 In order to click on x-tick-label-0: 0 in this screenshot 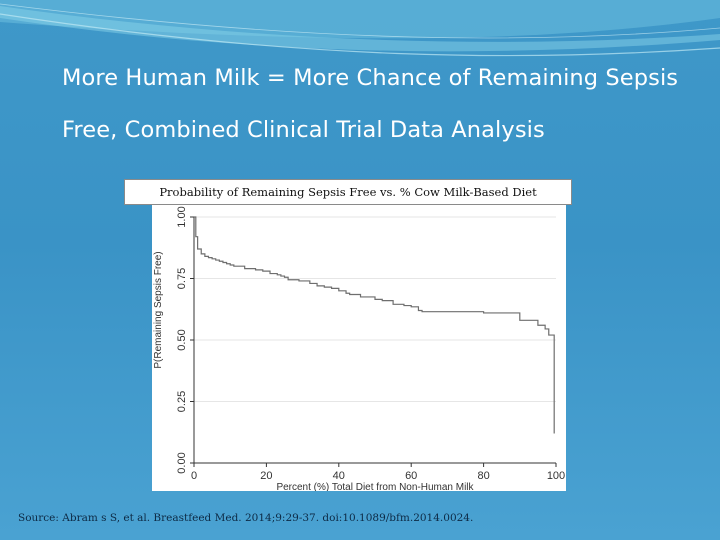, I will do `click(194, 476)`.